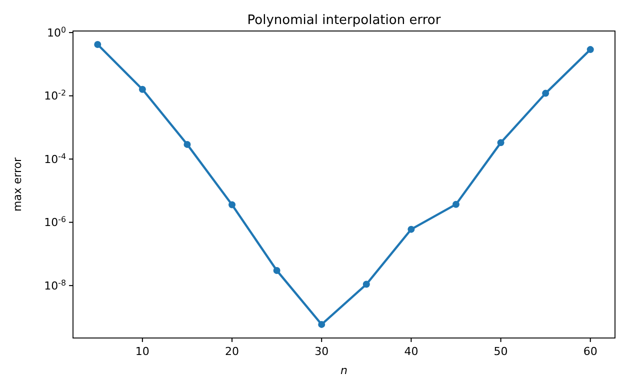 This screenshot has height=391, width=625. Describe the element at coordinates (142, 351) in the screenshot. I see `x-tick-label: 10` at that location.